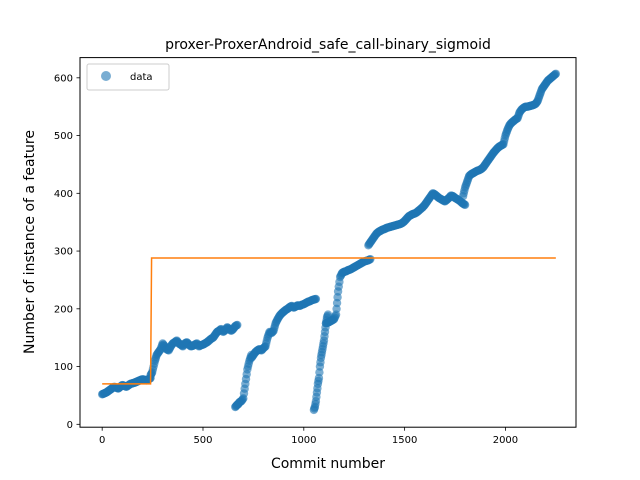 This screenshot has width=640, height=480. I want to click on legend-box, so click(128, 77).